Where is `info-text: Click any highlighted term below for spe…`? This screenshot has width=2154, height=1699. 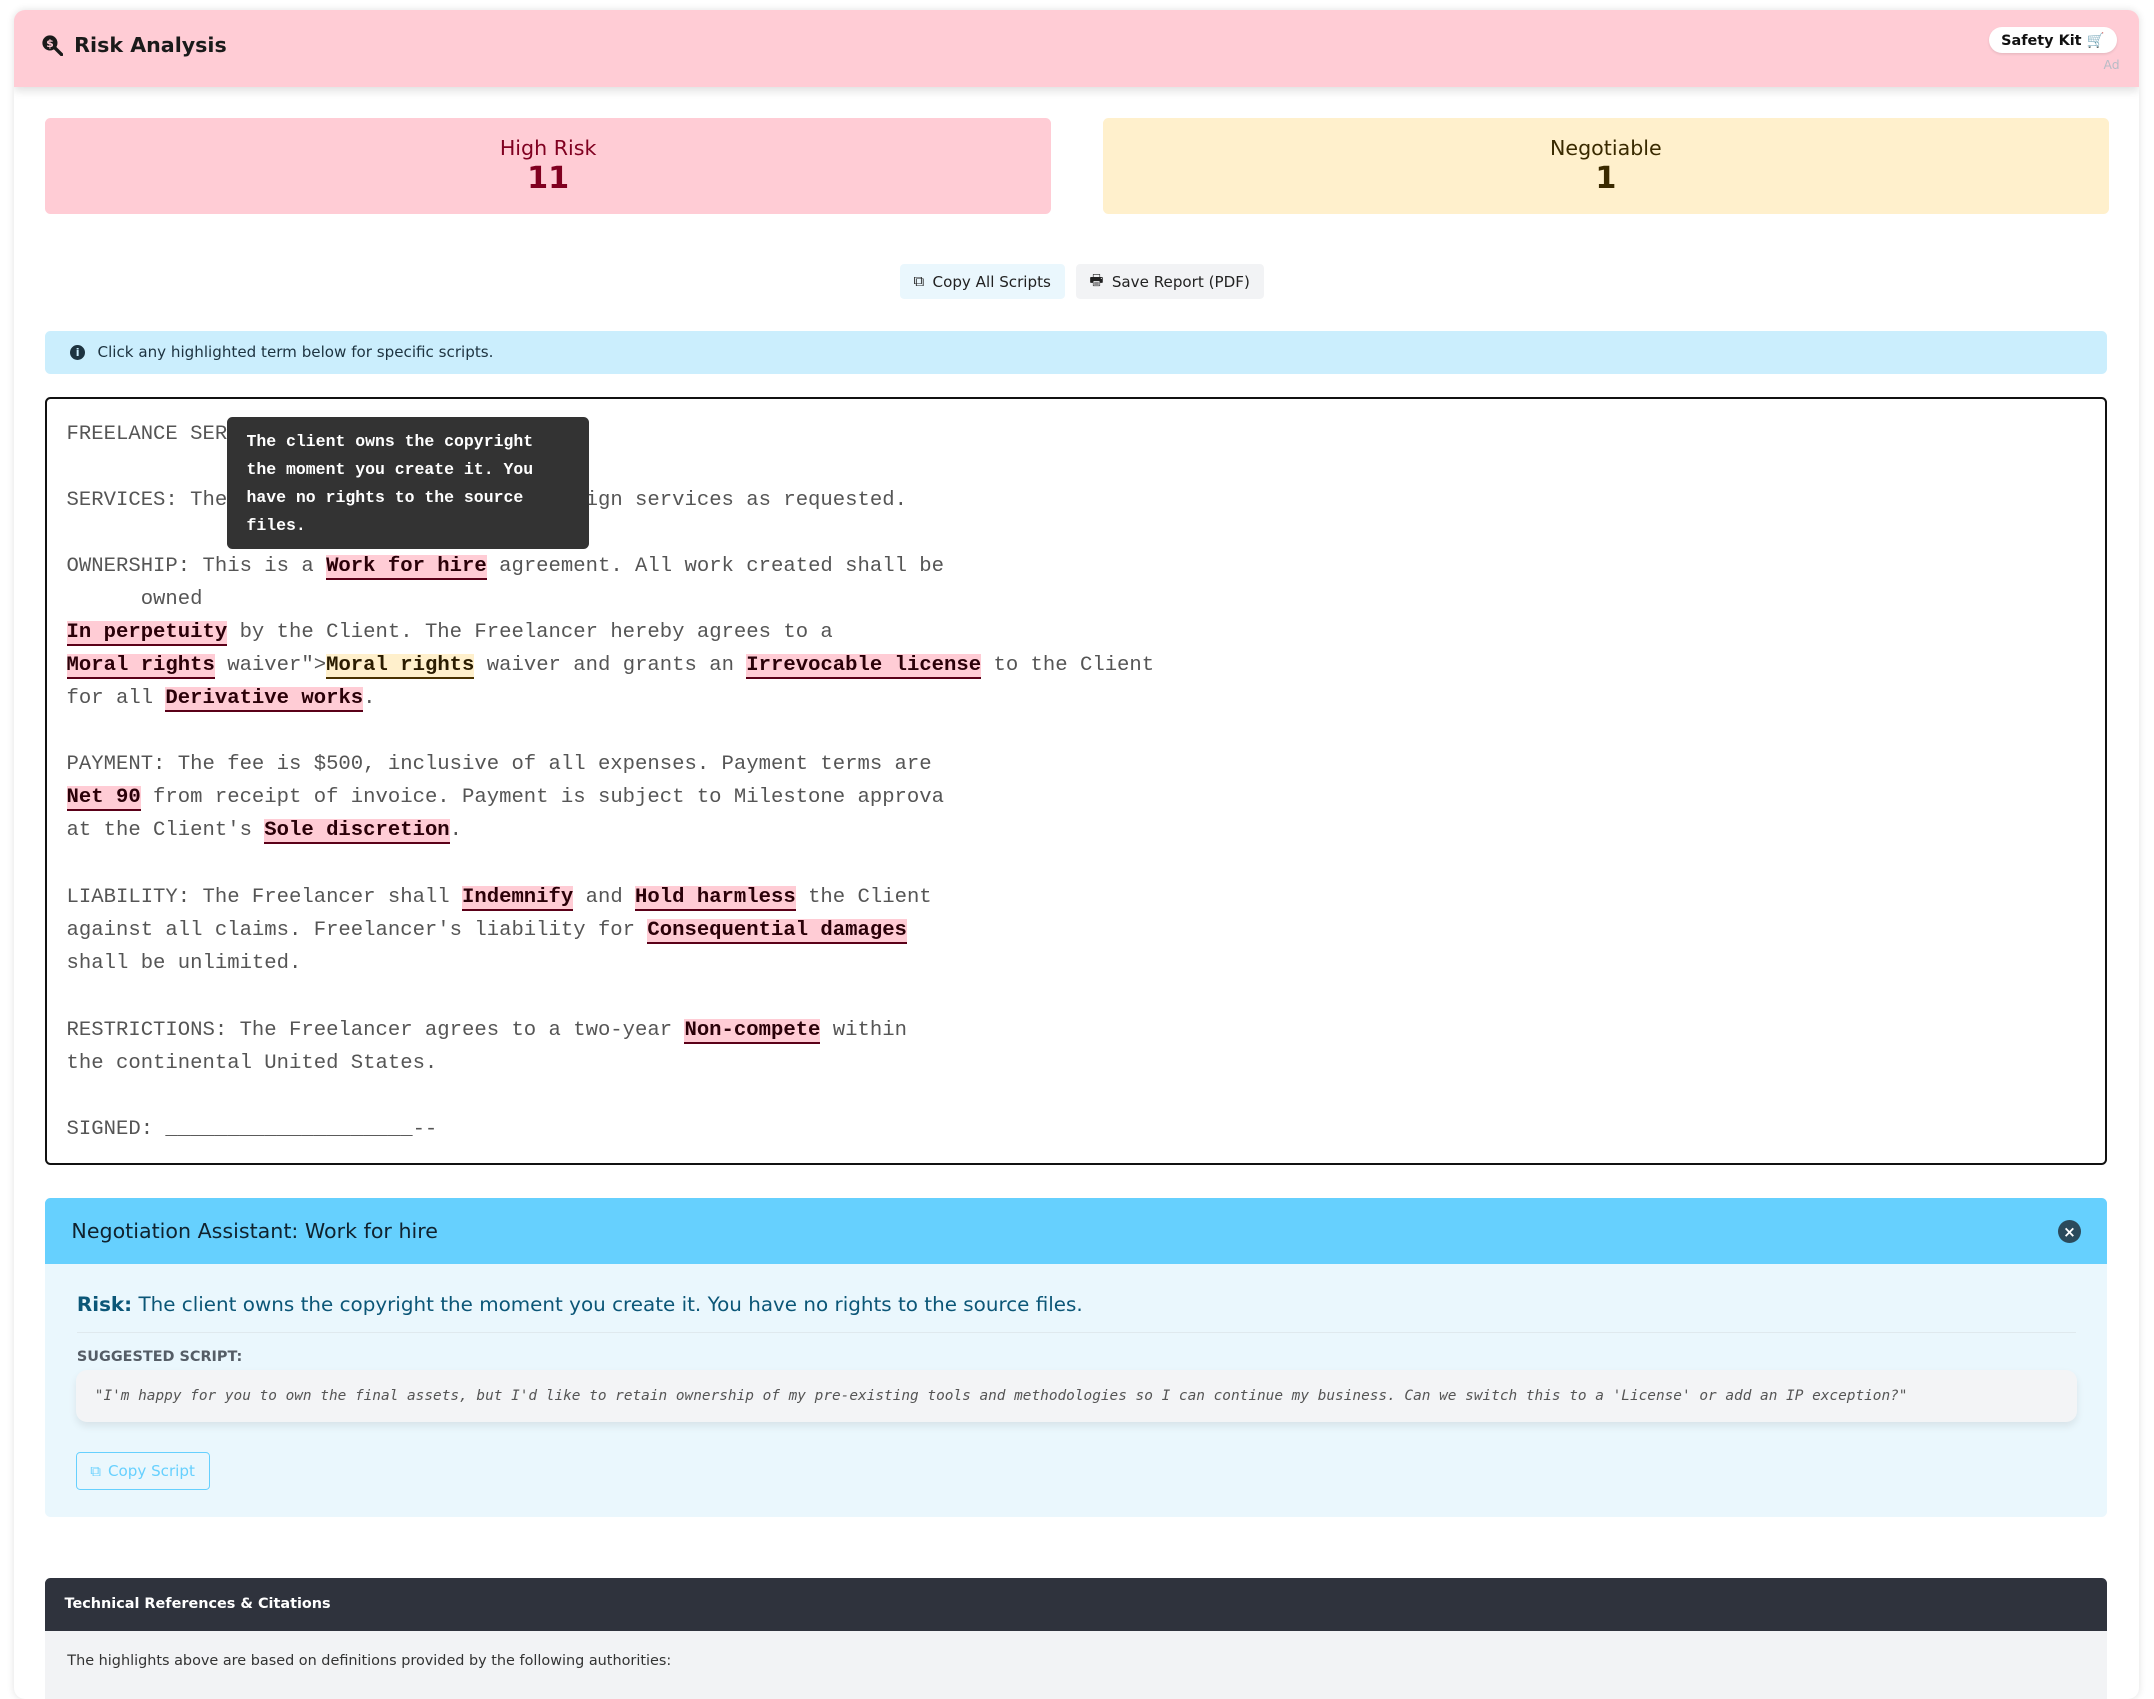 info-text: Click any highlighted term below for spe… is located at coordinates (295, 352).